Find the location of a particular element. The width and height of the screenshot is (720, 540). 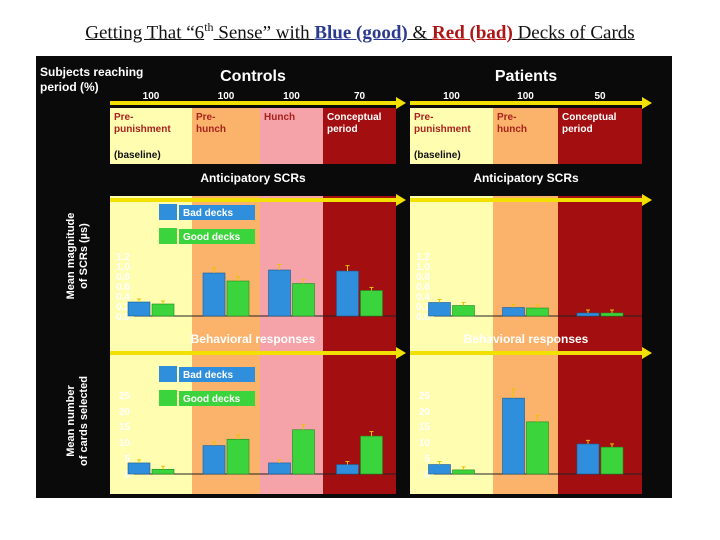

period-label-patients-1-1: hunch is located at coordinates (512, 129).